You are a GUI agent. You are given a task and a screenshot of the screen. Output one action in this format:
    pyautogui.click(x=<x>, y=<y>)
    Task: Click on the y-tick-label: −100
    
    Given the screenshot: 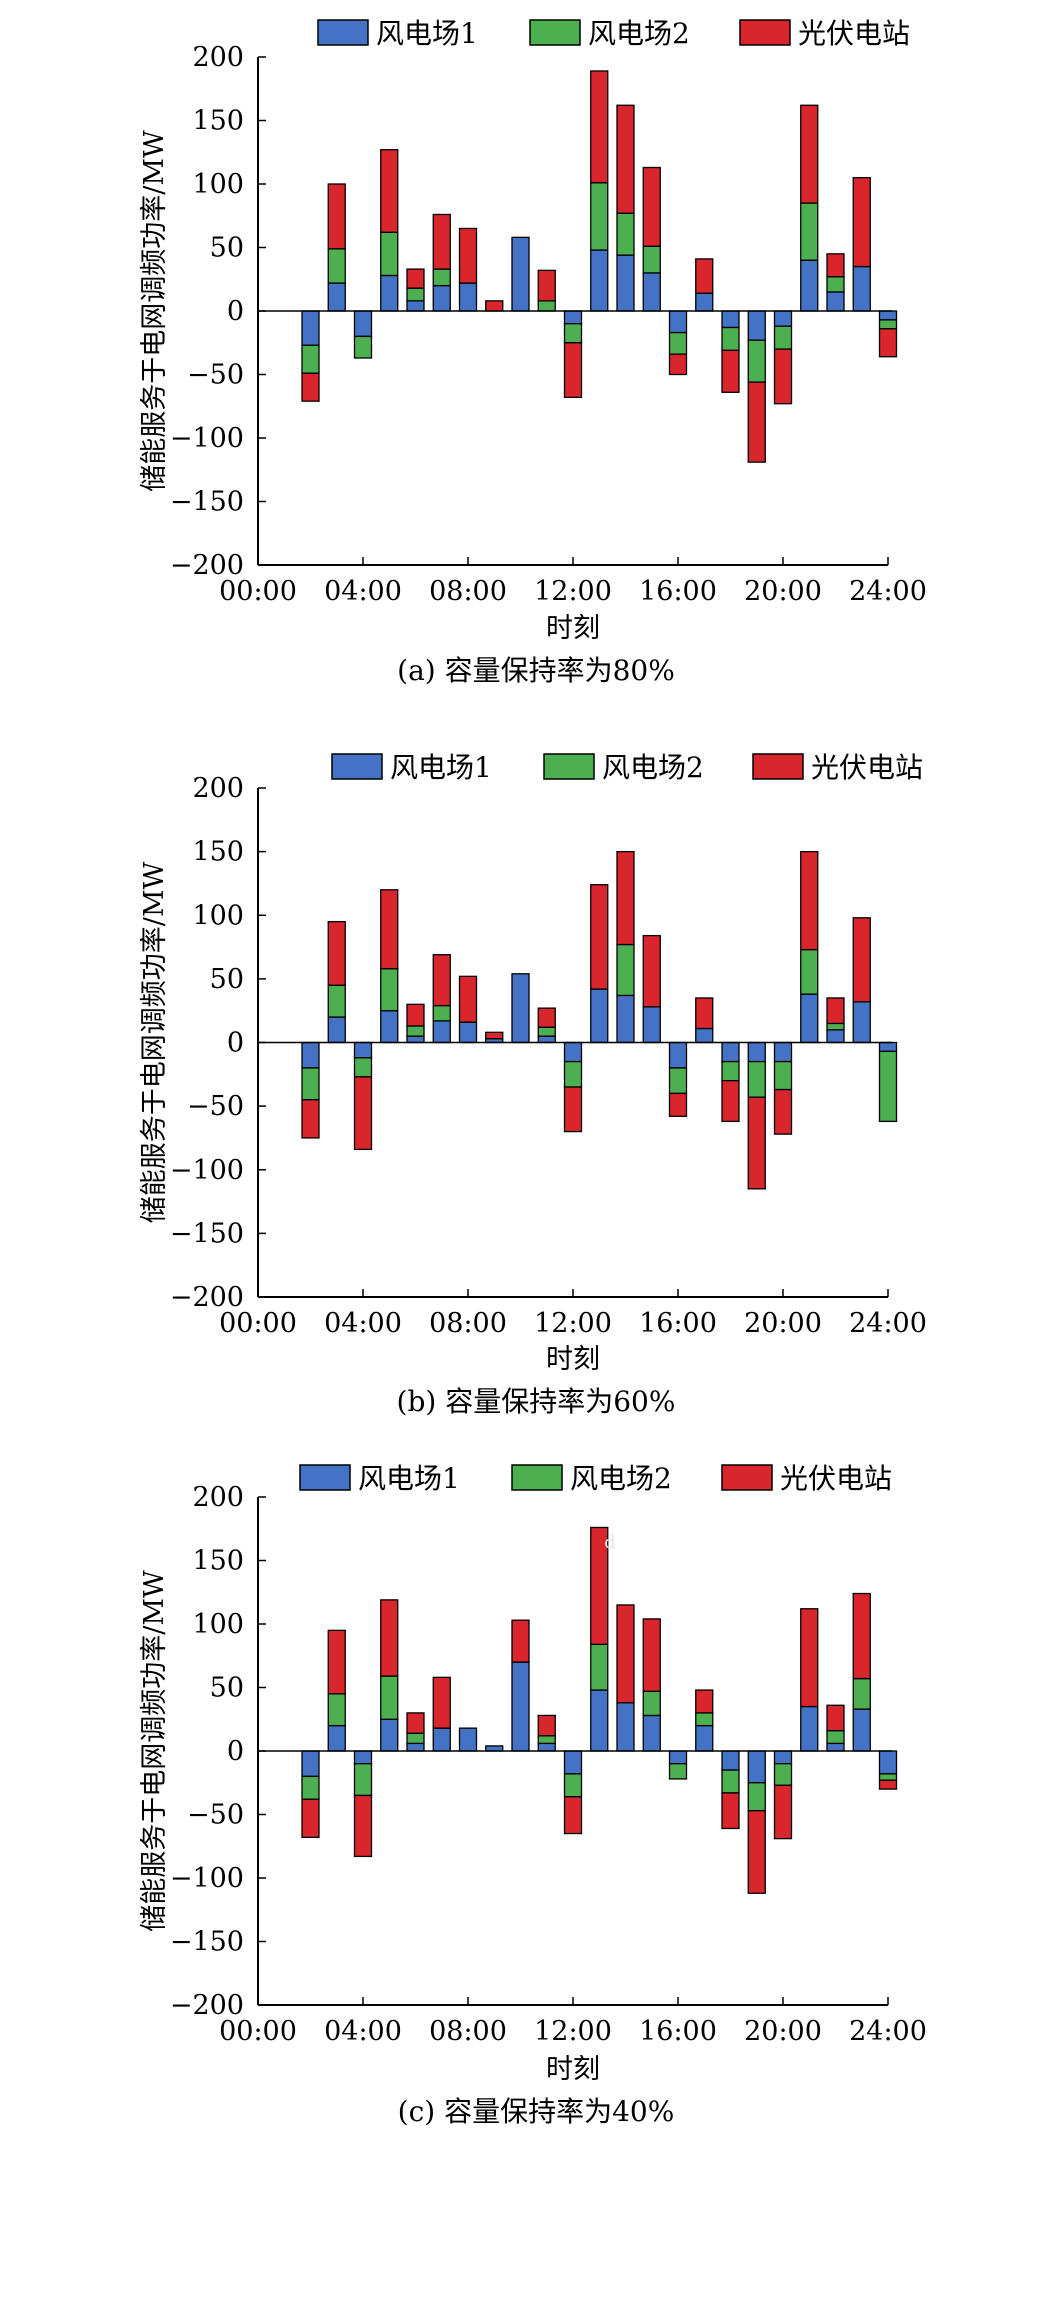 What is the action you would take?
    pyautogui.click(x=207, y=438)
    